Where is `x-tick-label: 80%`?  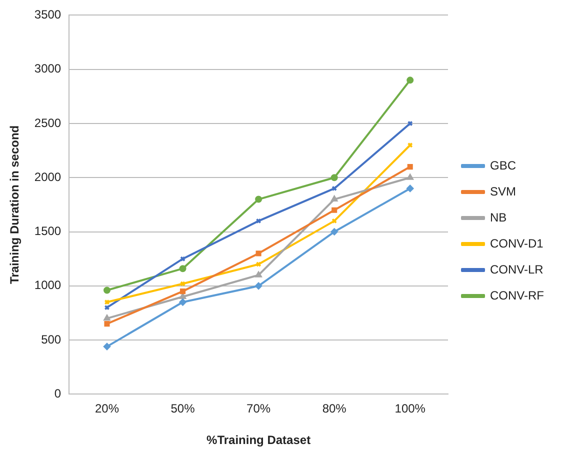
x-tick-label: 80% is located at coordinates (334, 409).